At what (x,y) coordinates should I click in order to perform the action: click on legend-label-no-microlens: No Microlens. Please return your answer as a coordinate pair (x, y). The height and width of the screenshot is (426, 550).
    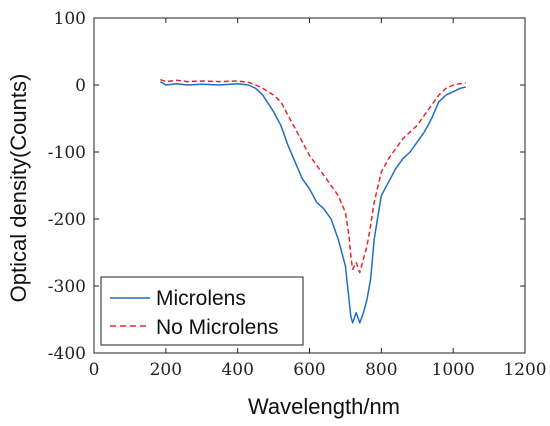
    Looking at the image, I should click on (217, 327).